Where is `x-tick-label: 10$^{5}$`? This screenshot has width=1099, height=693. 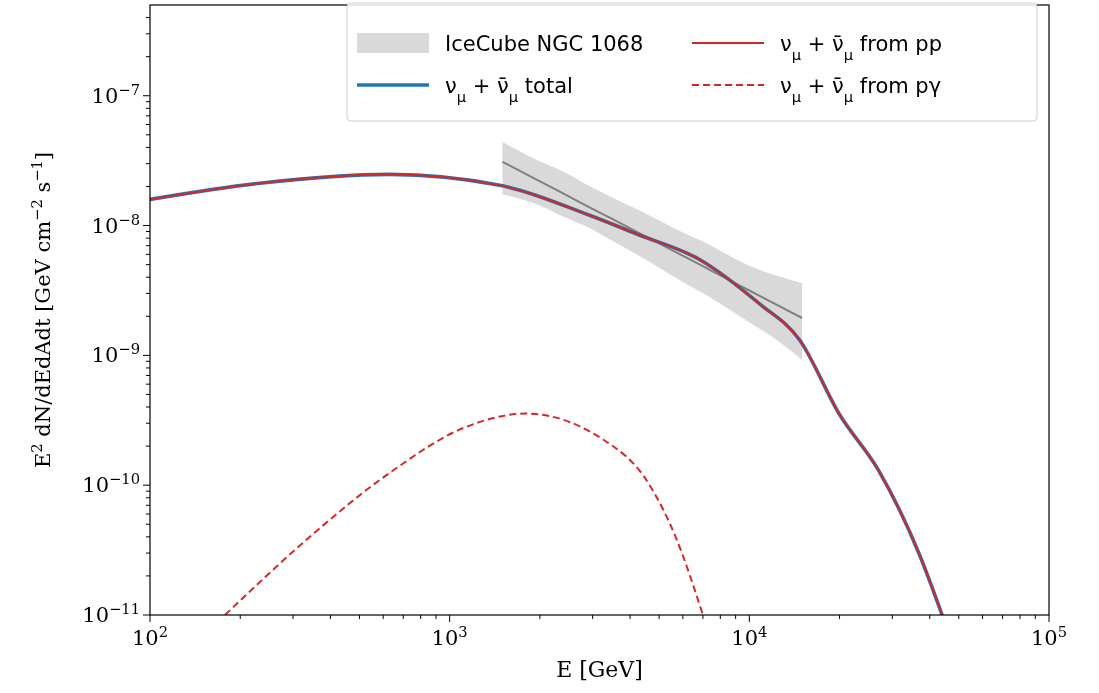
x-tick-label: 10$^{5}$ is located at coordinates (1049, 636).